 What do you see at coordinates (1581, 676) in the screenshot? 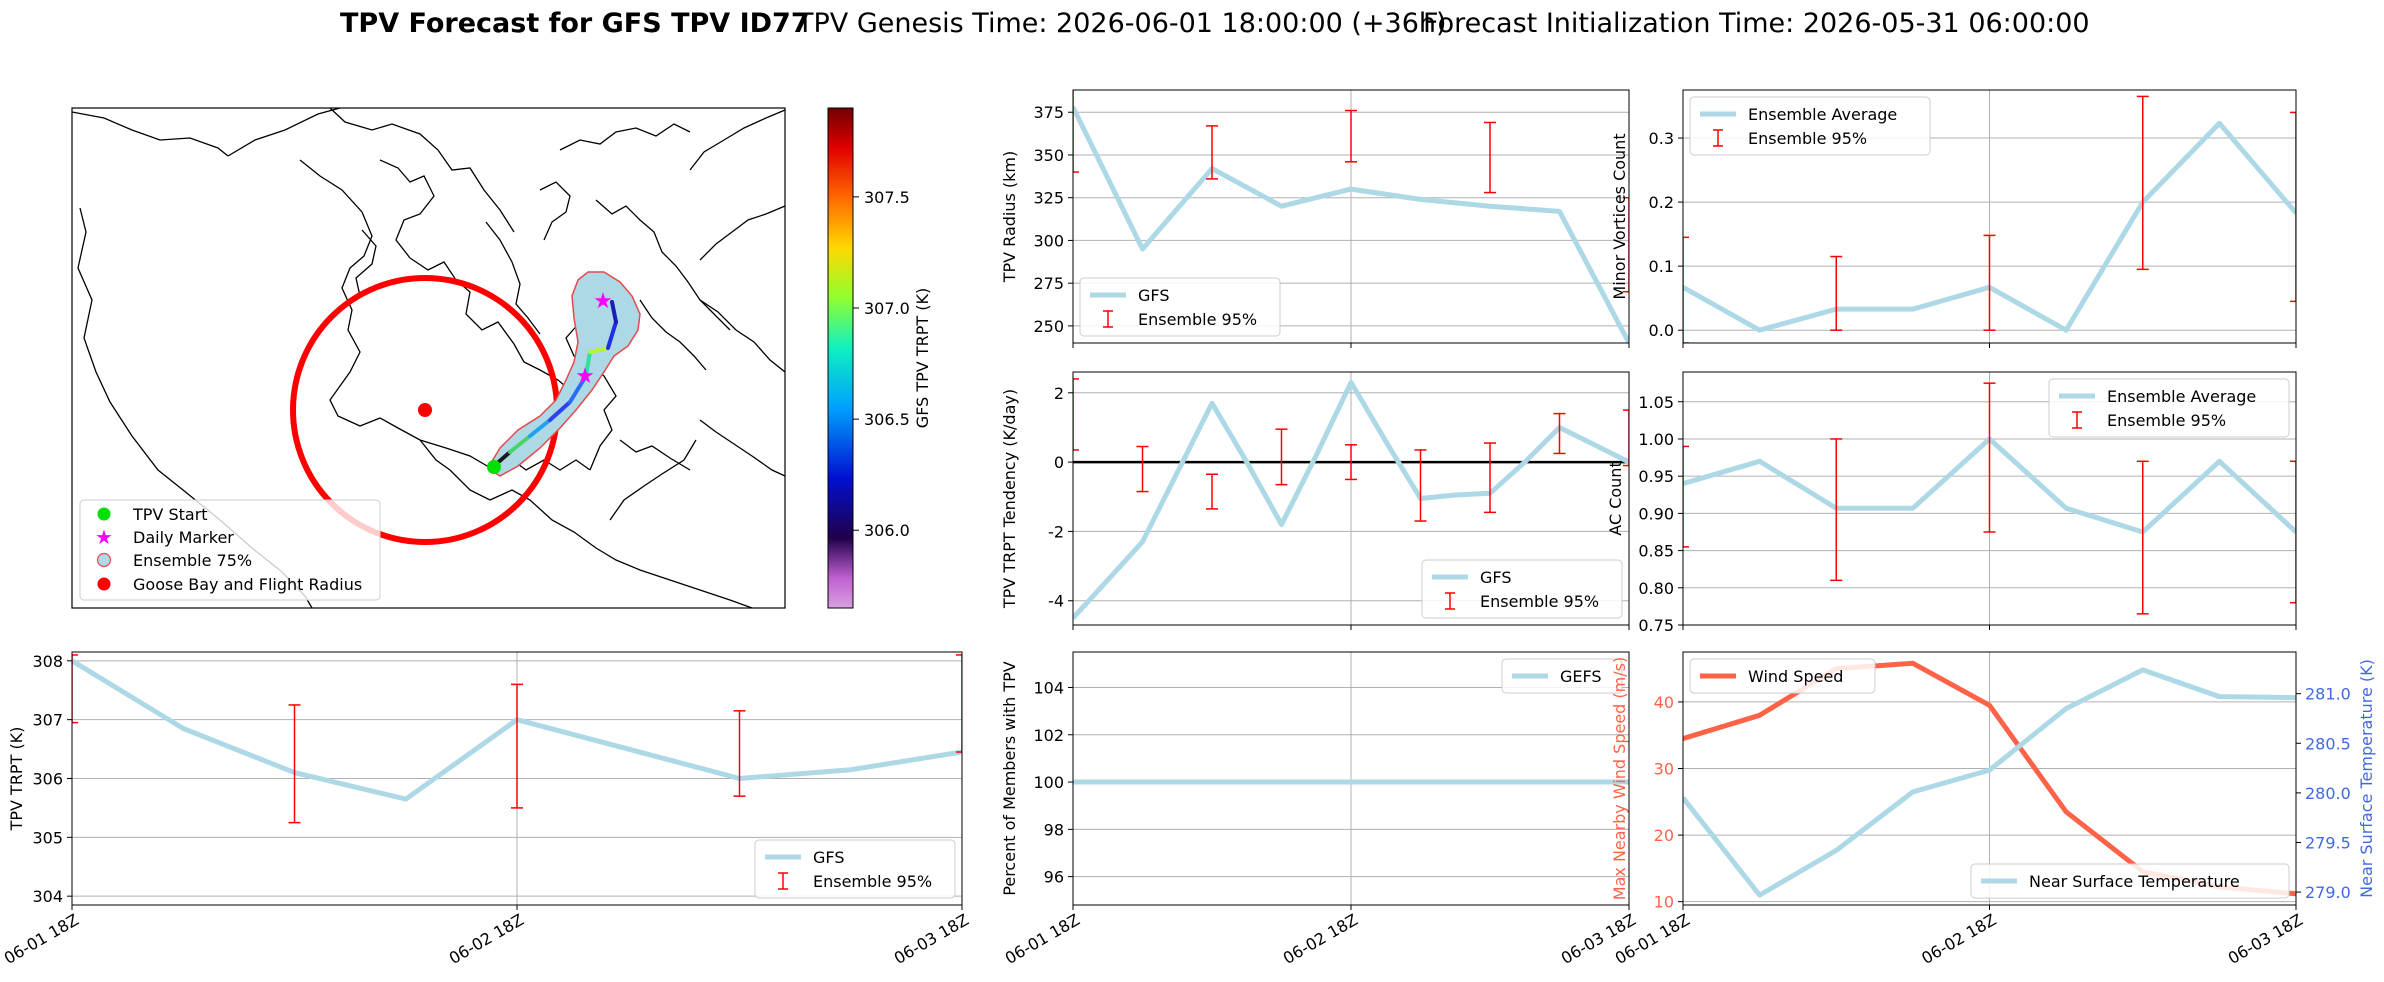
I see `legend-label: GEFS` at bounding box center [1581, 676].